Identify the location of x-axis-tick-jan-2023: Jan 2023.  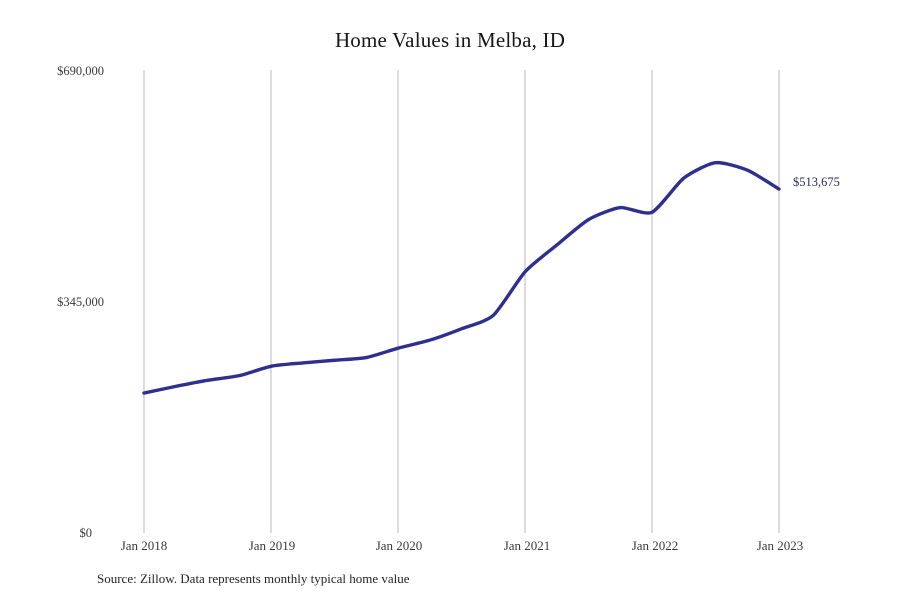
(780, 545).